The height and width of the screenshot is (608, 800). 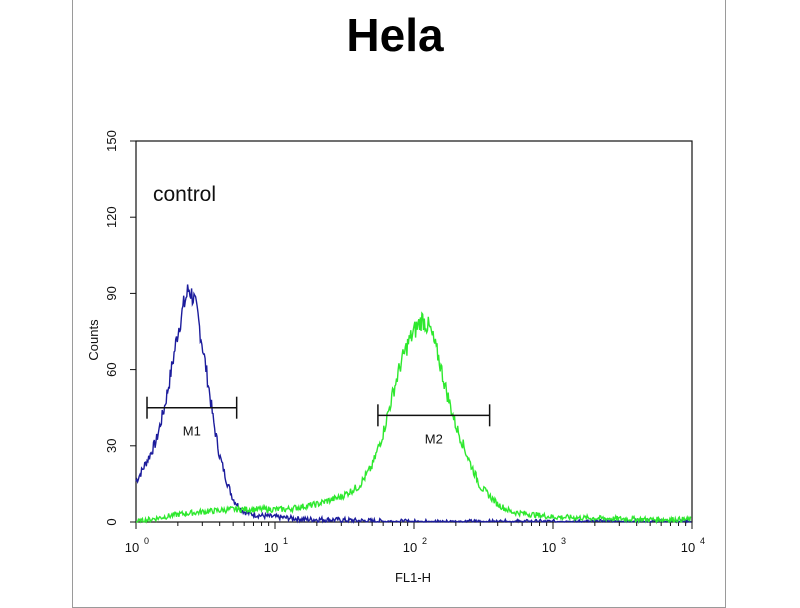 I want to click on gate-label: M2, so click(x=434, y=438).